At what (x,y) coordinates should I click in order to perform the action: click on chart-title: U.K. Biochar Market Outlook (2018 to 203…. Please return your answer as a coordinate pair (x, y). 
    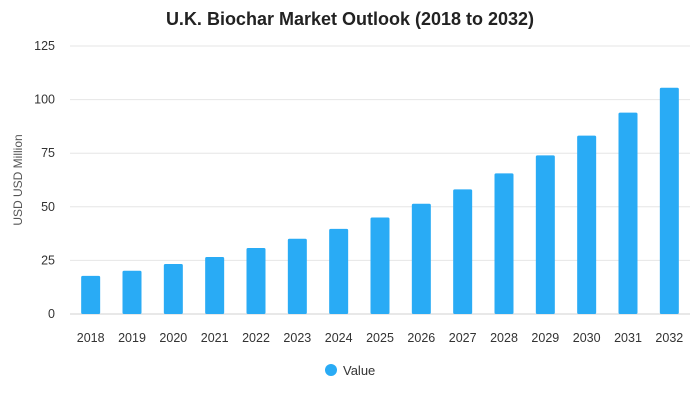
    Looking at the image, I should click on (350, 19).